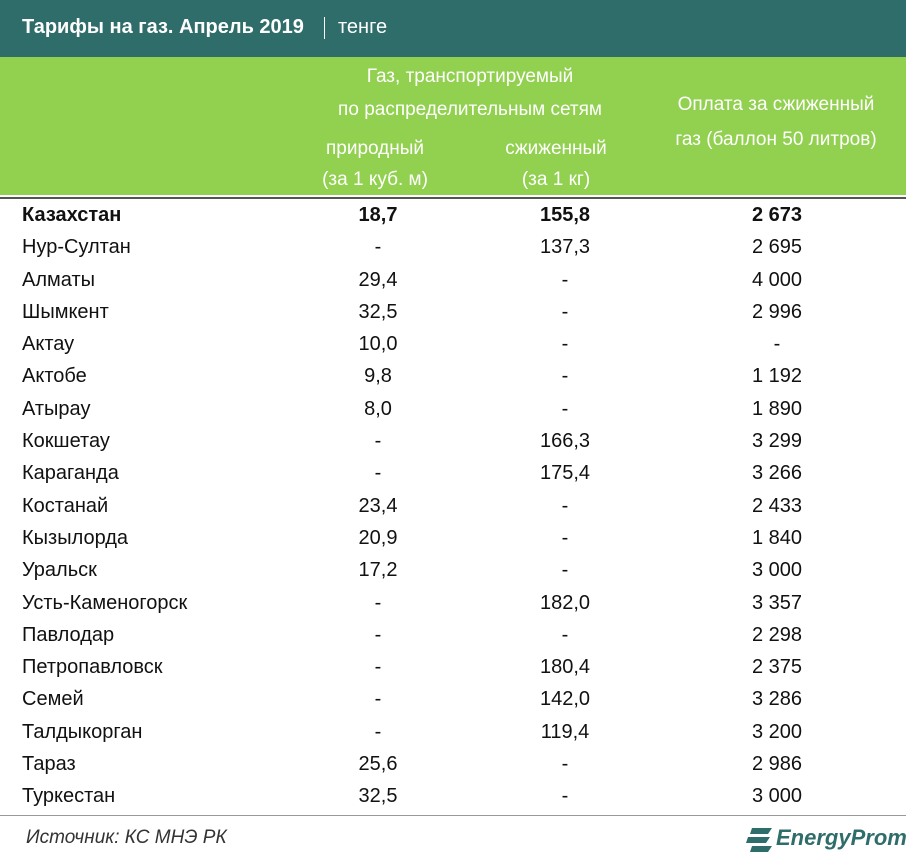 Image resolution: width=906 pixels, height=865 pixels. Describe the element at coordinates (59, 570) in the screenshot. I see `region: Уральск` at that location.